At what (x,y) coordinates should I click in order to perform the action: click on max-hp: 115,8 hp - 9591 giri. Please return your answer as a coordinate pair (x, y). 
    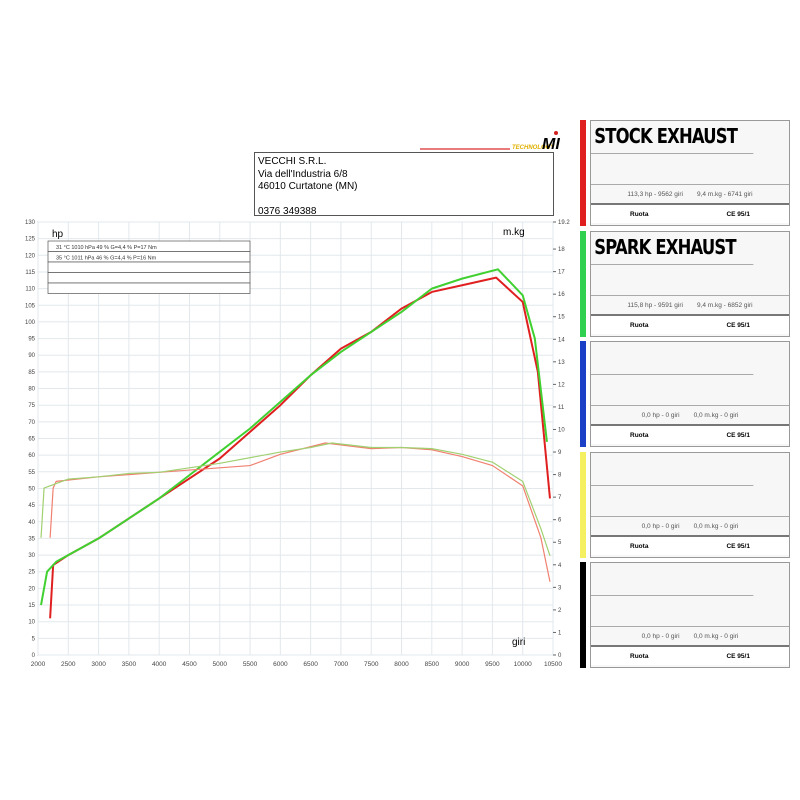
    Looking at the image, I should click on (655, 305).